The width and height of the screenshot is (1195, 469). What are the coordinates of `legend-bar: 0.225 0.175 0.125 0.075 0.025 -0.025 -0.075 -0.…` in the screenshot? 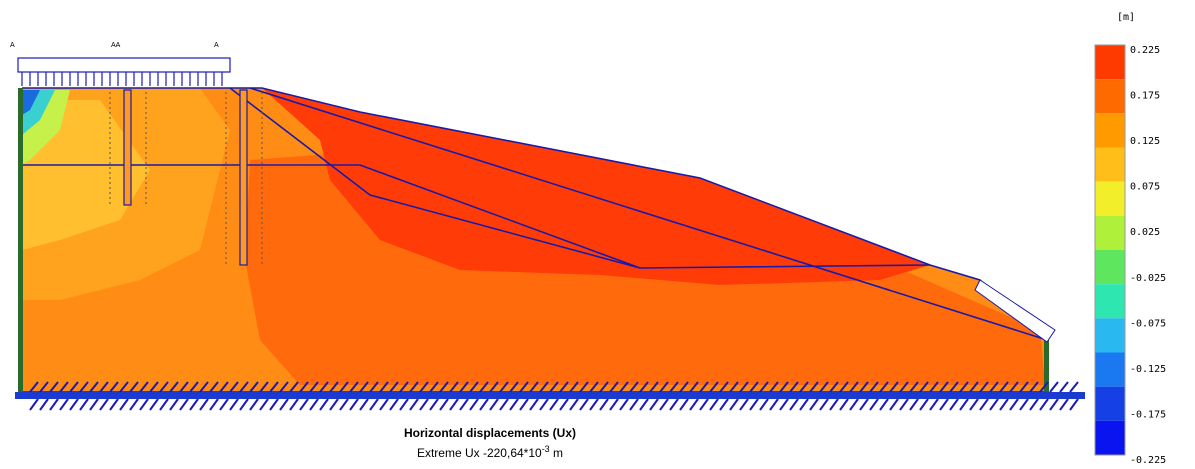 It's located at (1130, 255).